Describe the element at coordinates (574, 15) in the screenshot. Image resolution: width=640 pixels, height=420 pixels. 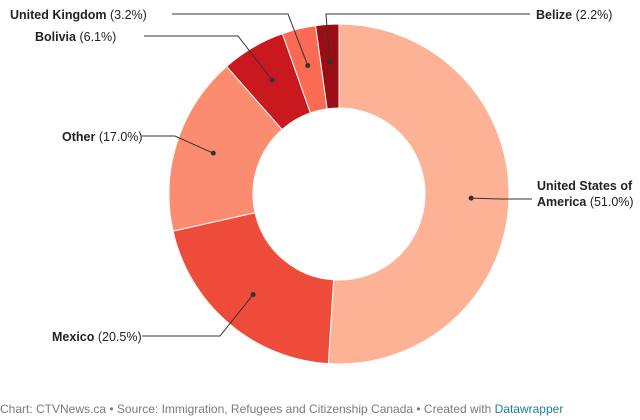
I see `slice-label: Belize (2.2%)` at that location.